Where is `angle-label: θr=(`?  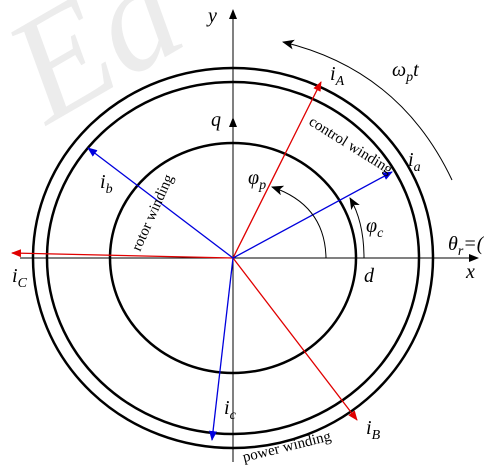 angle-label: θr=( is located at coordinates (466, 246).